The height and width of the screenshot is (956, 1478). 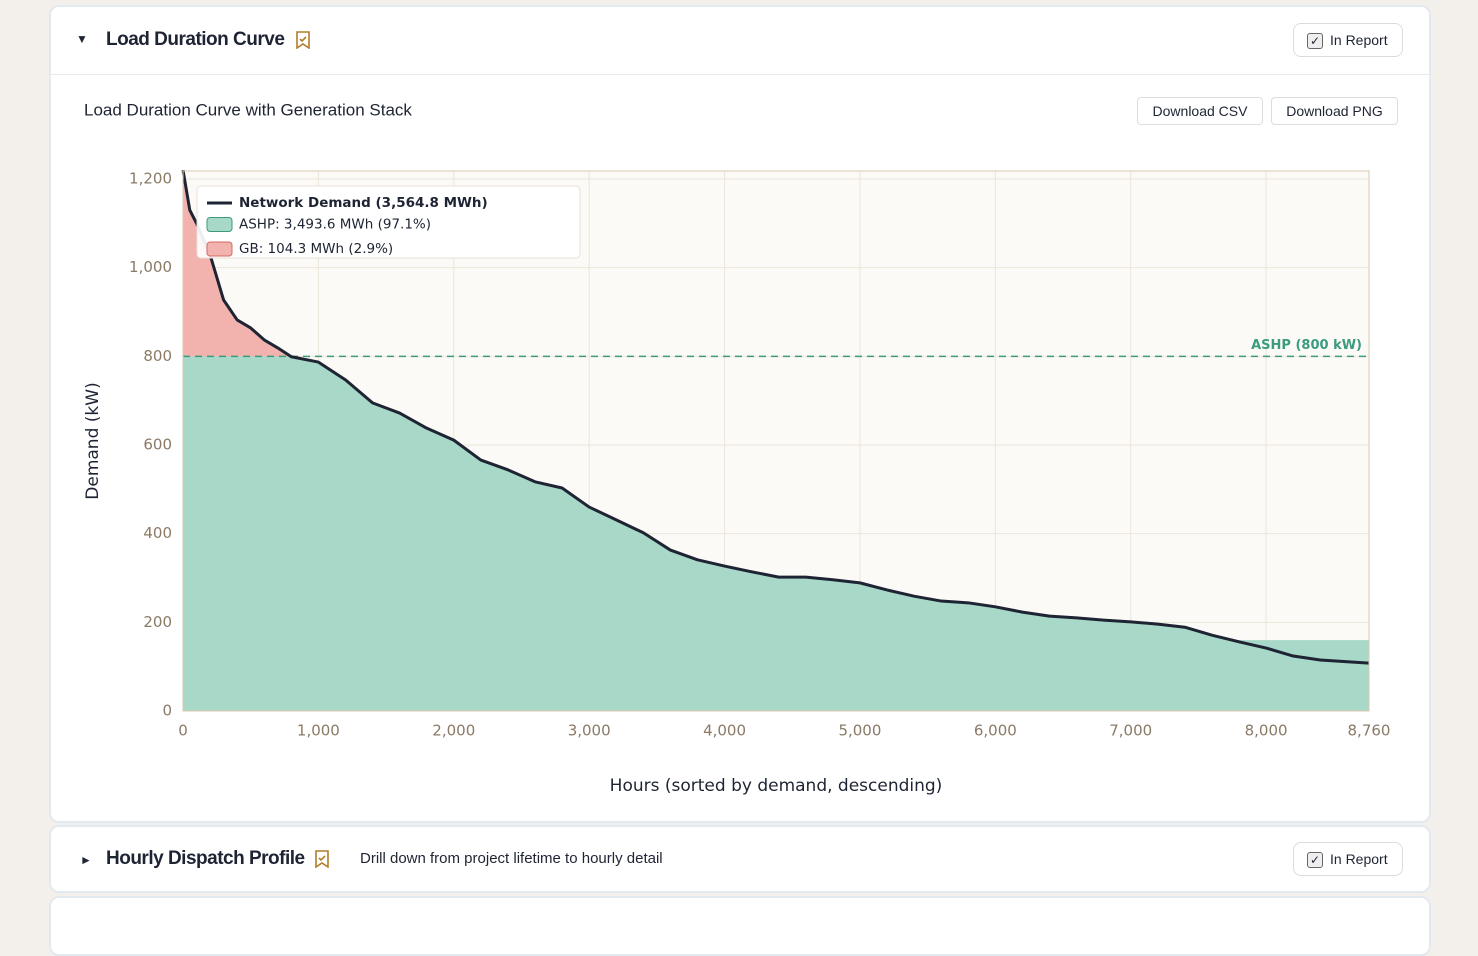 I want to click on divider, so click(x=740, y=74).